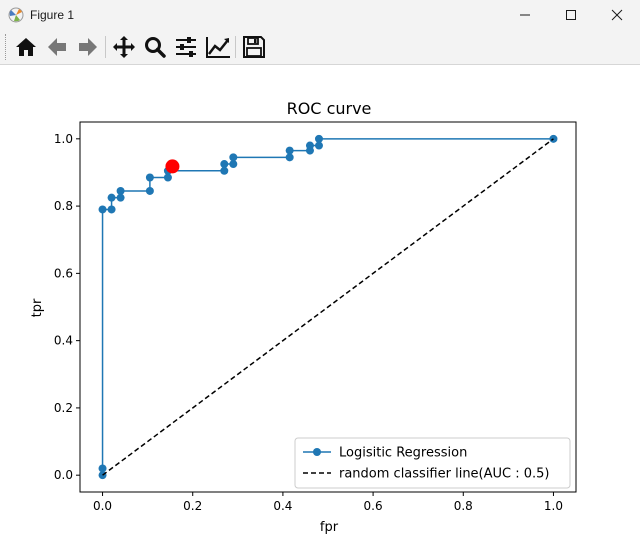 This screenshot has height=547, width=640. What do you see at coordinates (317, 452) in the screenshot?
I see `legend-marker` at bounding box center [317, 452].